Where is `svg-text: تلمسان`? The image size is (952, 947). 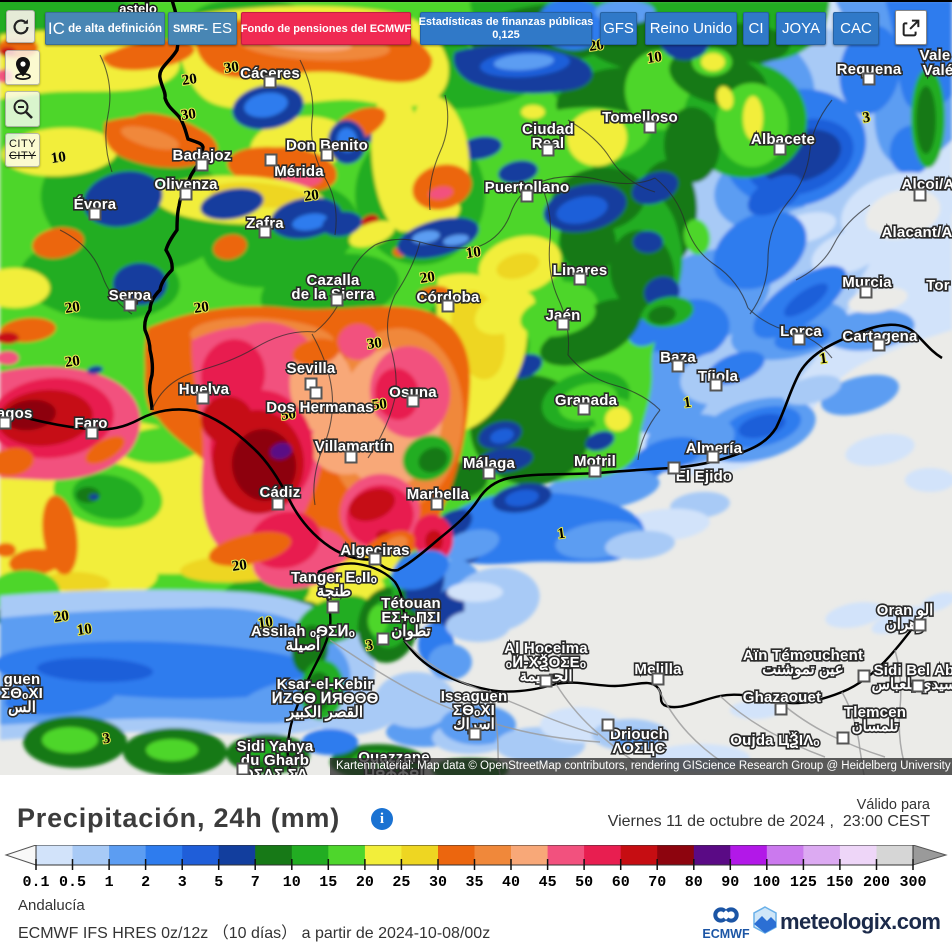
svg-text: تلمسان is located at coordinates (875, 726).